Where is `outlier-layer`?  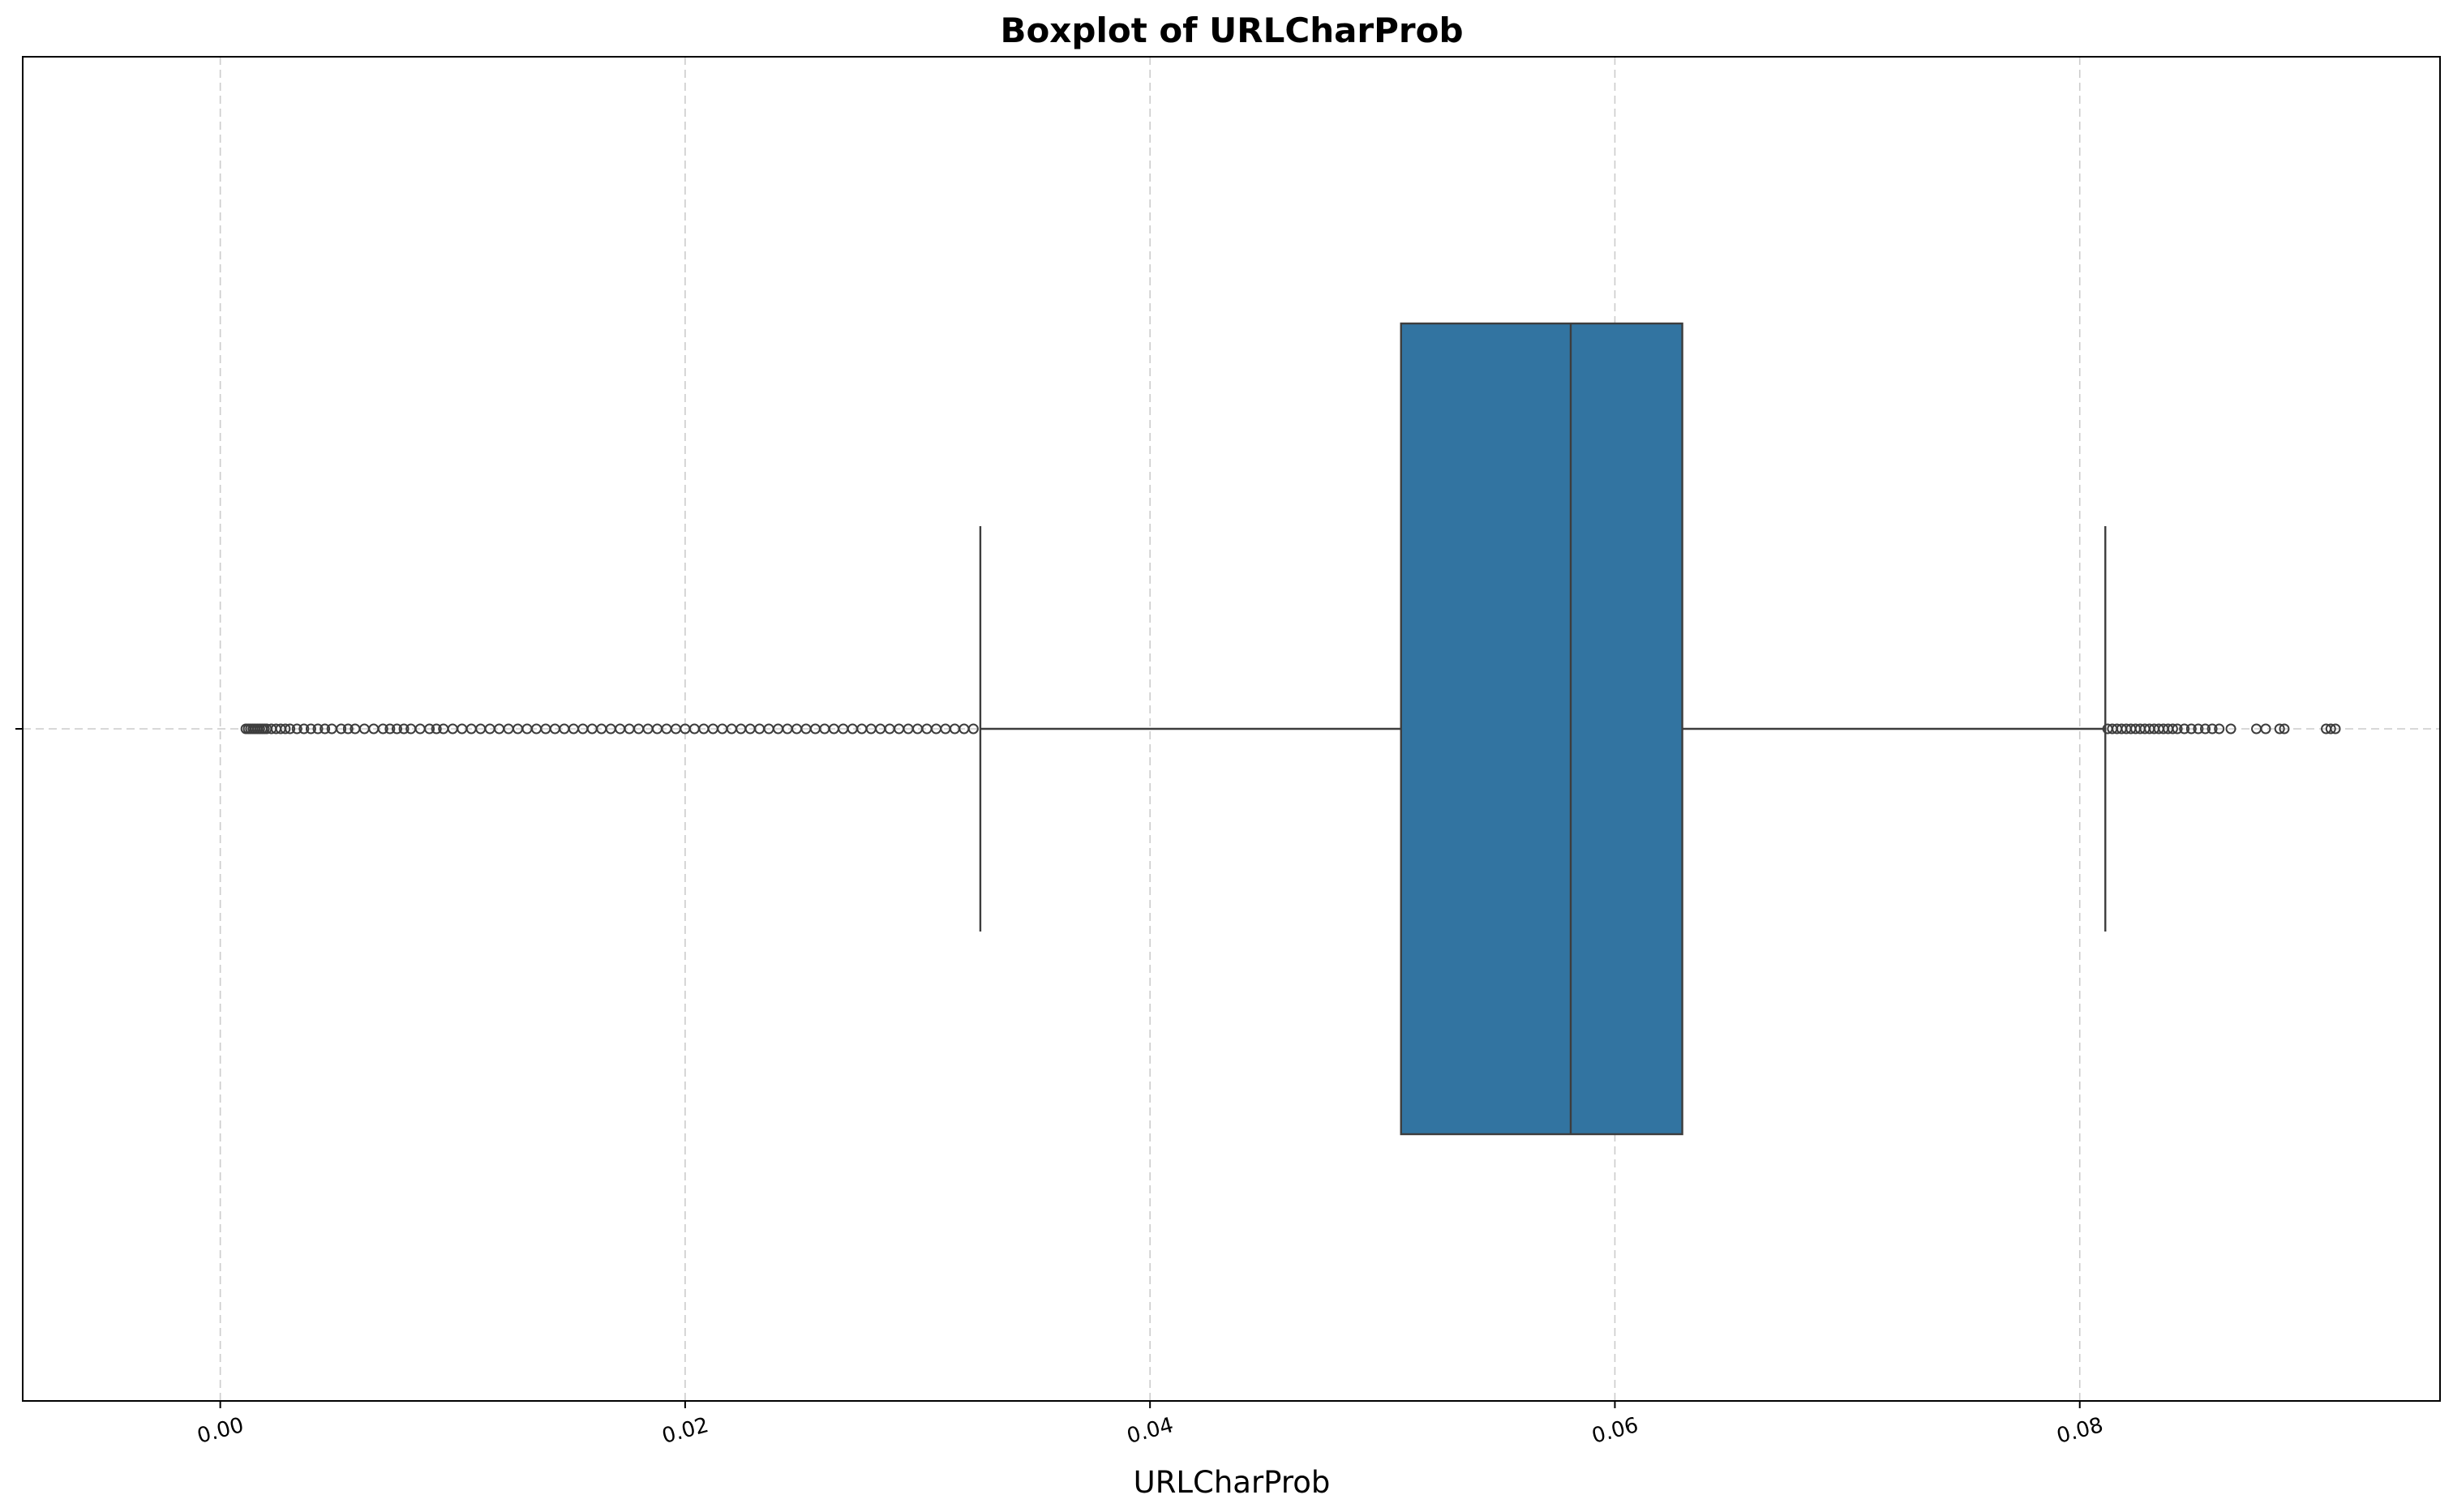
outlier-layer is located at coordinates (1290, 729).